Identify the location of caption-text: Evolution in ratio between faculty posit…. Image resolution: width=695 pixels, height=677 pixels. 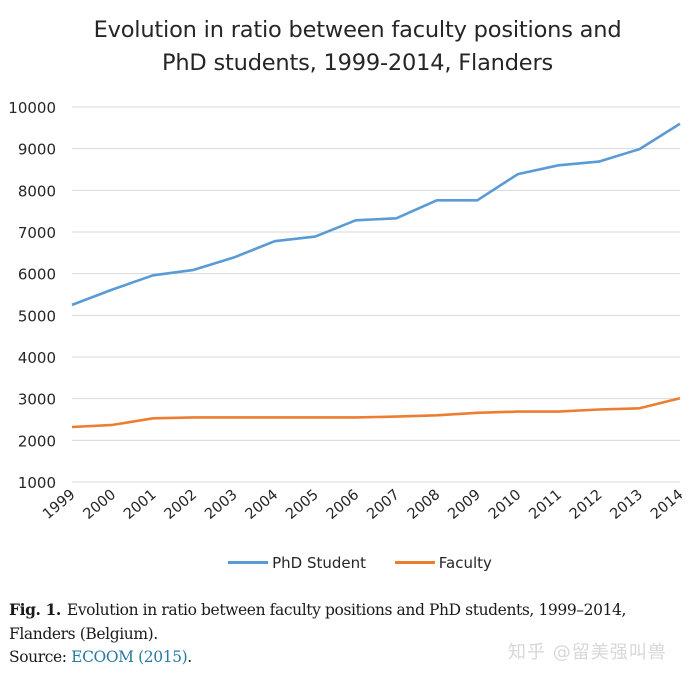
(318, 622).